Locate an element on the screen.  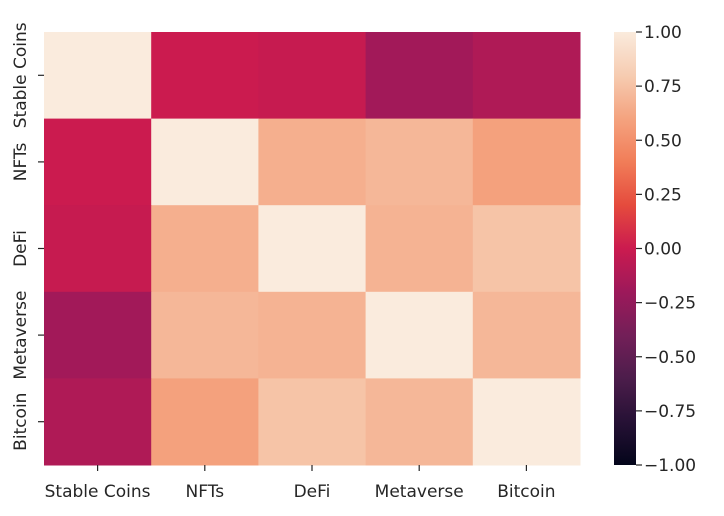
x-tick-label: DeFi is located at coordinates (312, 492).